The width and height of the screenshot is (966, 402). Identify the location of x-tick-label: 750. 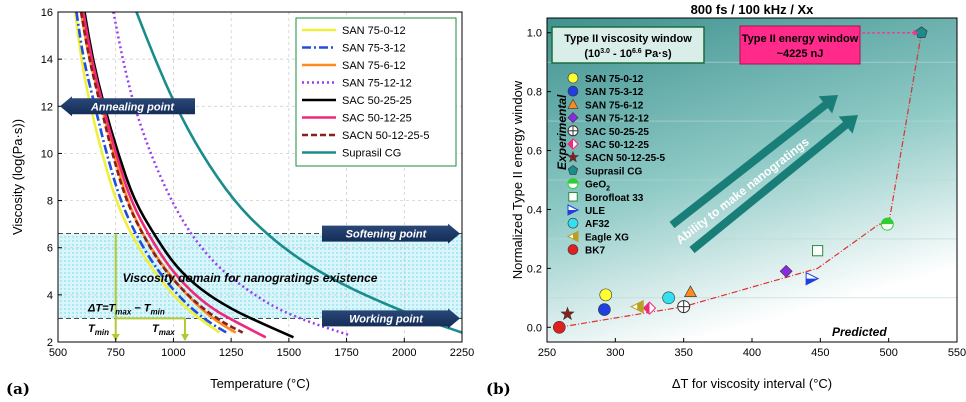
(116, 353).